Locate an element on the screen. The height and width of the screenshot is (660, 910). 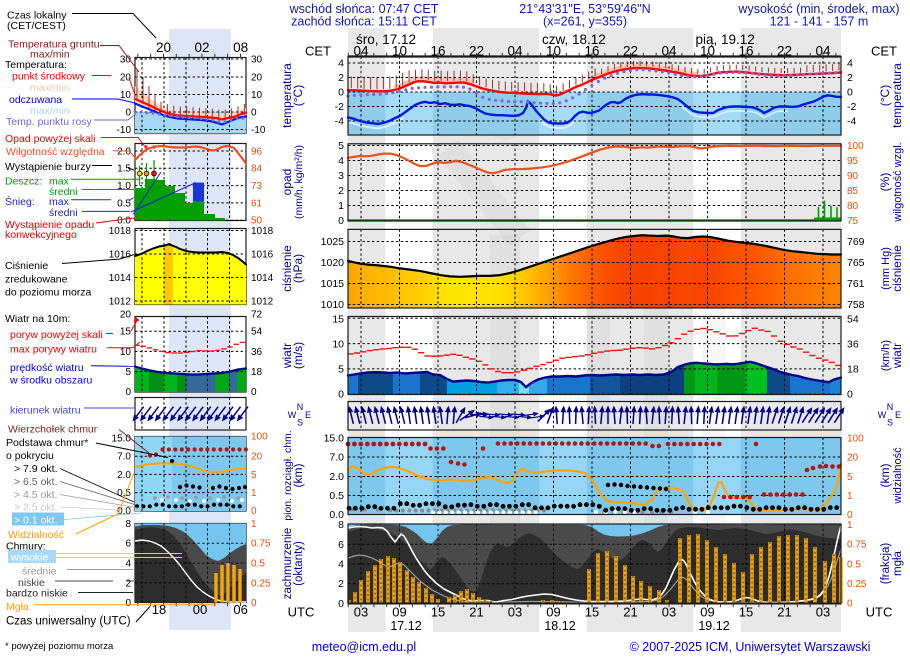
svg-text: max porywy wiatru is located at coordinates (53, 350).